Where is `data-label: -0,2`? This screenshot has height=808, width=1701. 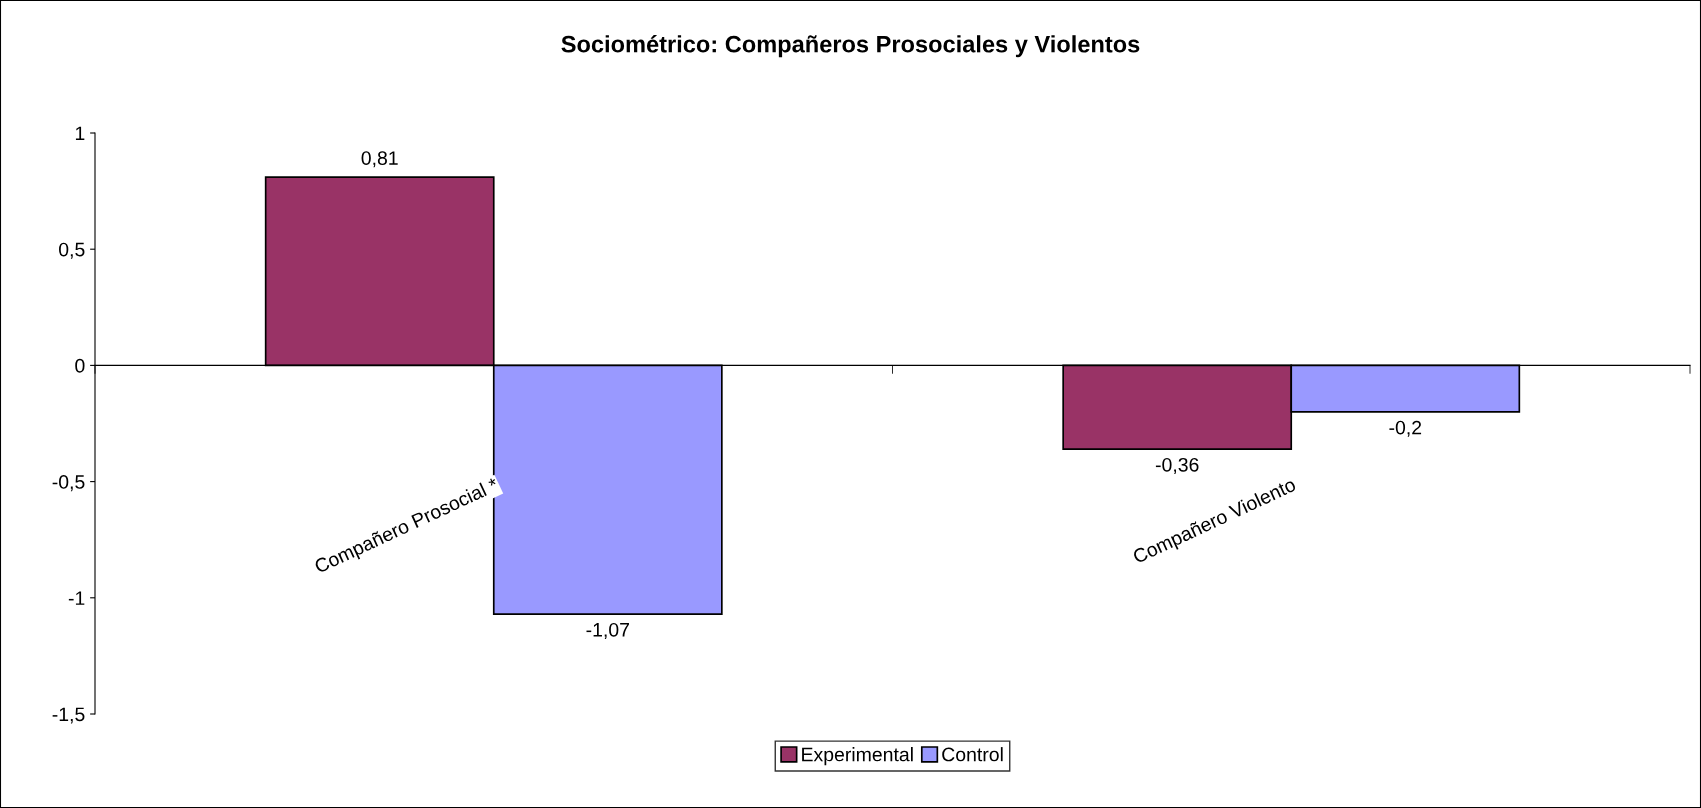 data-label: -0,2 is located at coordinates (1405, 428).